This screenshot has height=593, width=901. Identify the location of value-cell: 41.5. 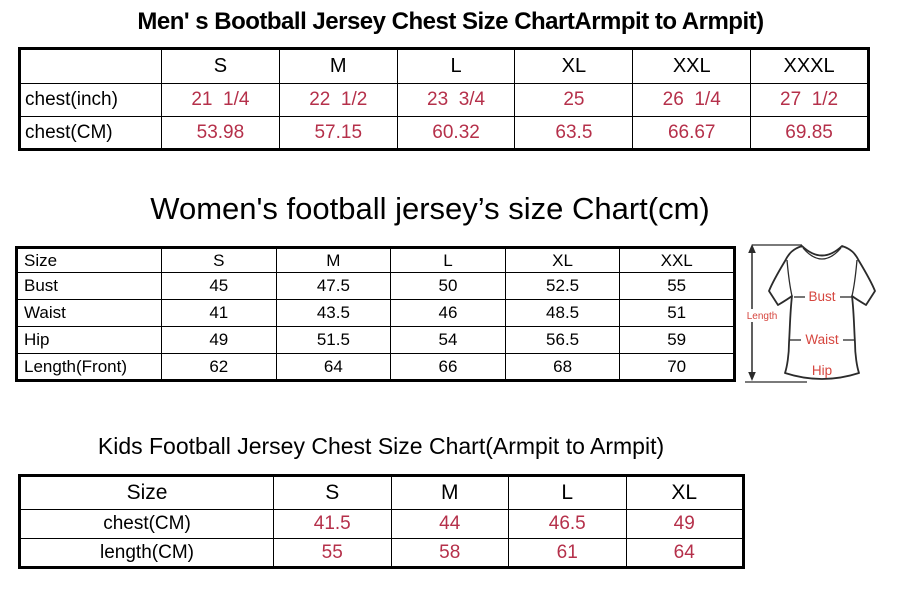
(332, 524).